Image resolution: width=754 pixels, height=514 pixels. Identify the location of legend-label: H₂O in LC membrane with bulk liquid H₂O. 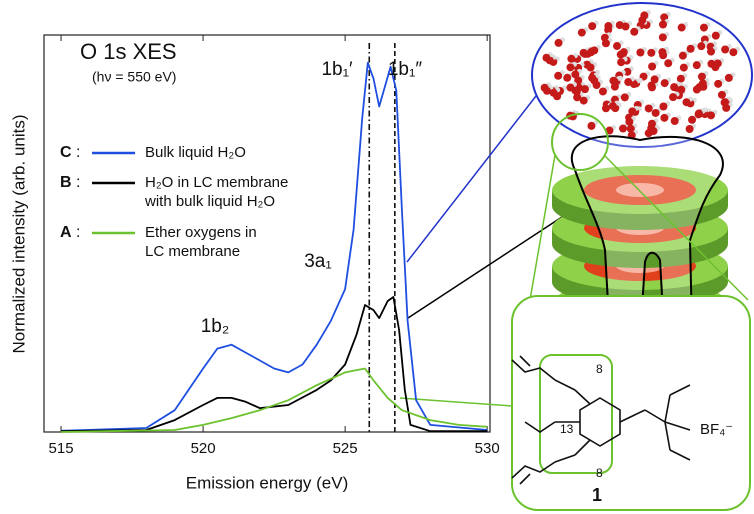
(216, 192).